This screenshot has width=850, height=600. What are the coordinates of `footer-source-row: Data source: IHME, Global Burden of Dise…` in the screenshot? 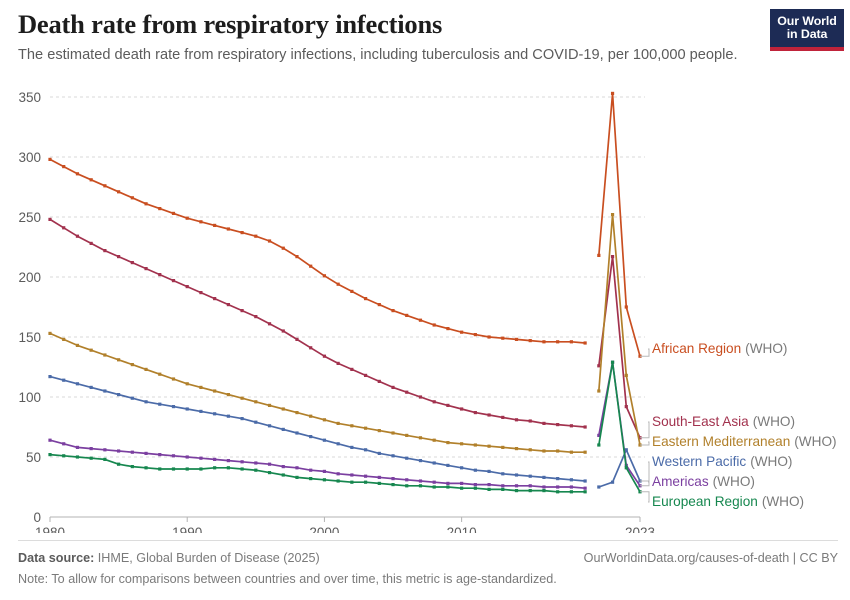 It's located at (428, 559).